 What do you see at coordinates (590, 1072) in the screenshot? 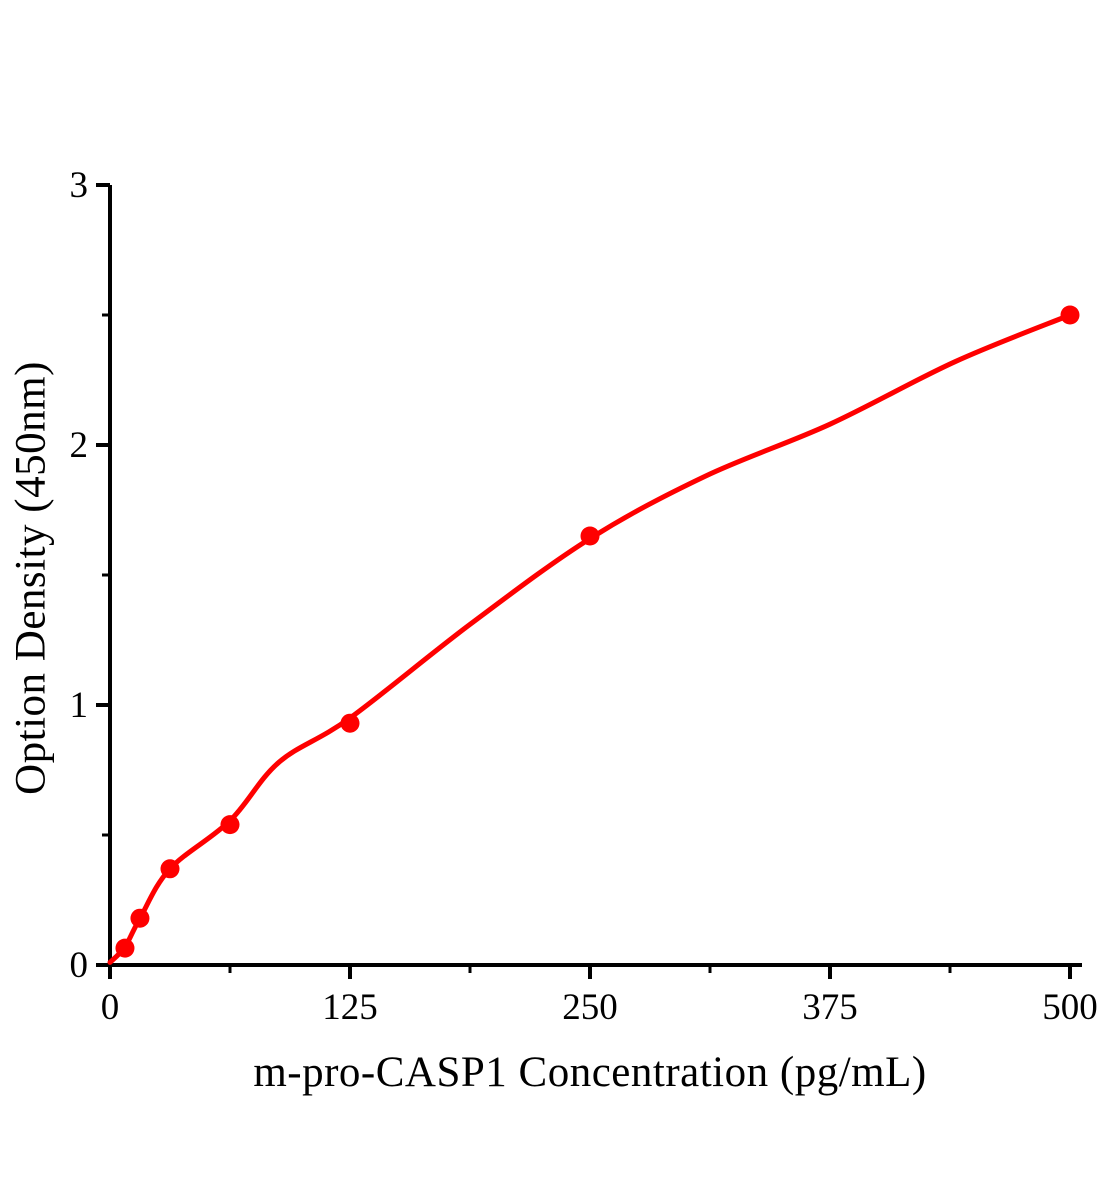
I see `x-axis-title: m-pro-CASP1 Concentration (pg/mL)` at bounding box center [590, 1072].